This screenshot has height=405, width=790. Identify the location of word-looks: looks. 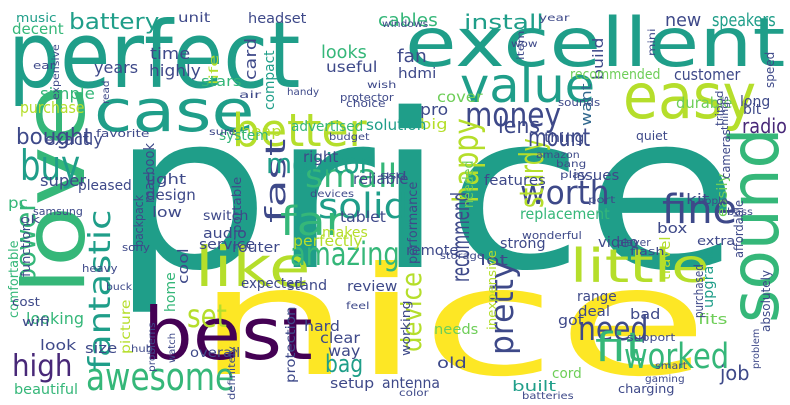
(344, 52).